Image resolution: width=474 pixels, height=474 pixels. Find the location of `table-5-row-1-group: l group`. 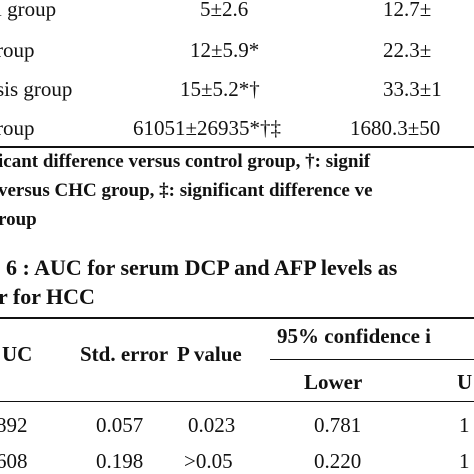

table-5-row-1-group: l group is located at coordinates (28, 10).